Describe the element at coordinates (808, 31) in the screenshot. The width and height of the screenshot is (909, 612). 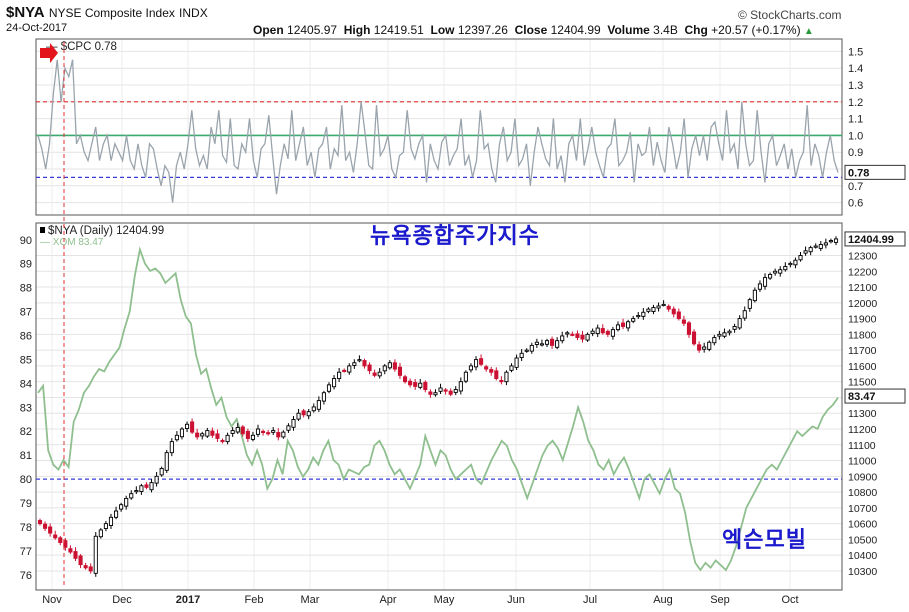
I see `chg-arrow-icon: ▲` at that location.